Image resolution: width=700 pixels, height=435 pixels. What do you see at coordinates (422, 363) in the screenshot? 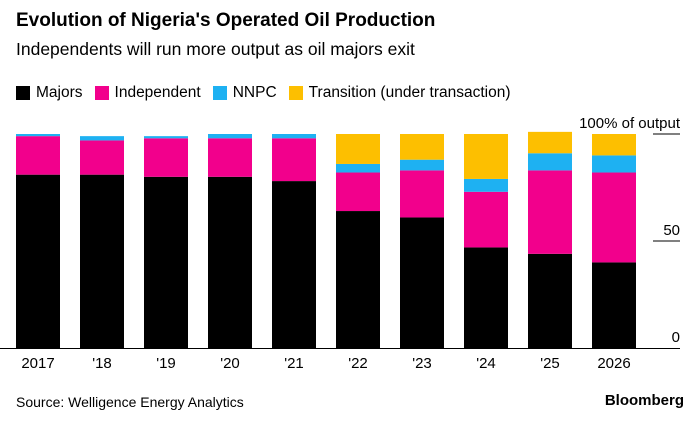
I see `x-tick-label: '23` at bounding box center [422, 363].